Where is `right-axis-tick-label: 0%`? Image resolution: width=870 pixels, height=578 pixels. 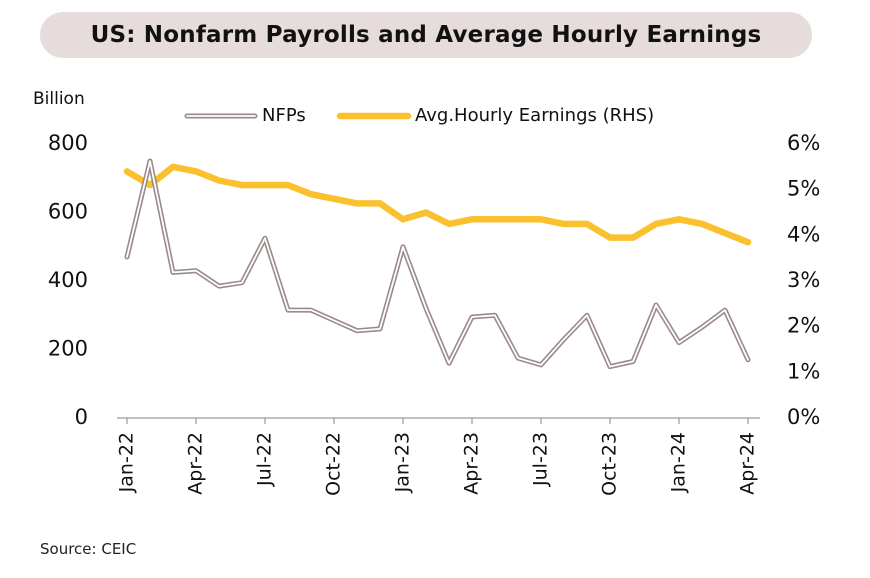 right-axis-tick-label: 0% is located at coordinates (803, 417).